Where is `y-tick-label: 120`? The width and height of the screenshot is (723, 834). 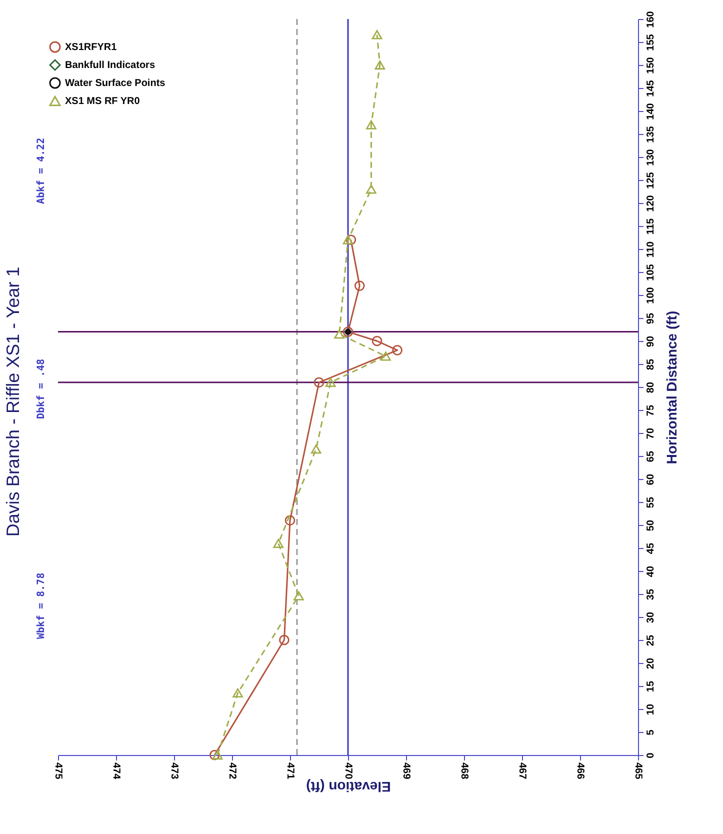 y-tick-label: 120 is located at coordinates (651, 203).